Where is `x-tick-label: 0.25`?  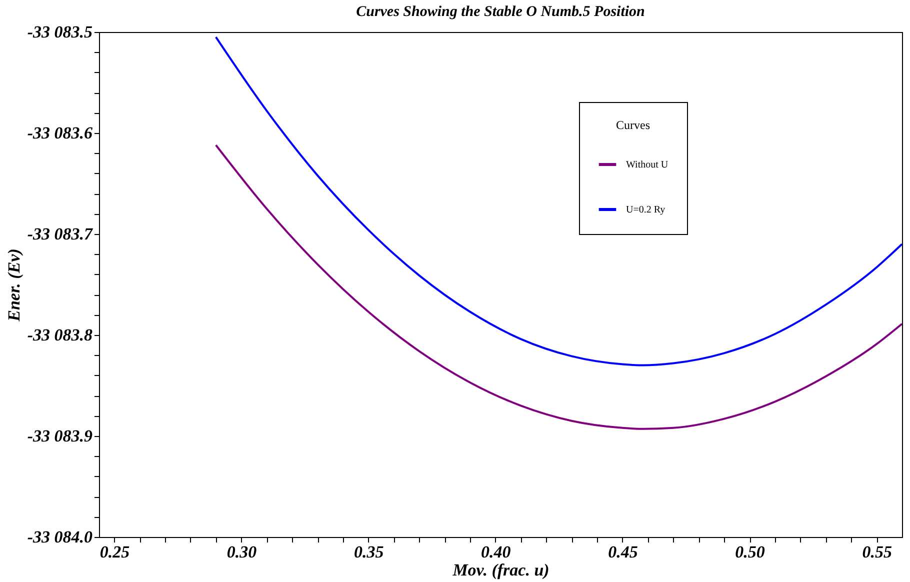 x-tick-label: 0.25 is located at coordinates (115, 552).